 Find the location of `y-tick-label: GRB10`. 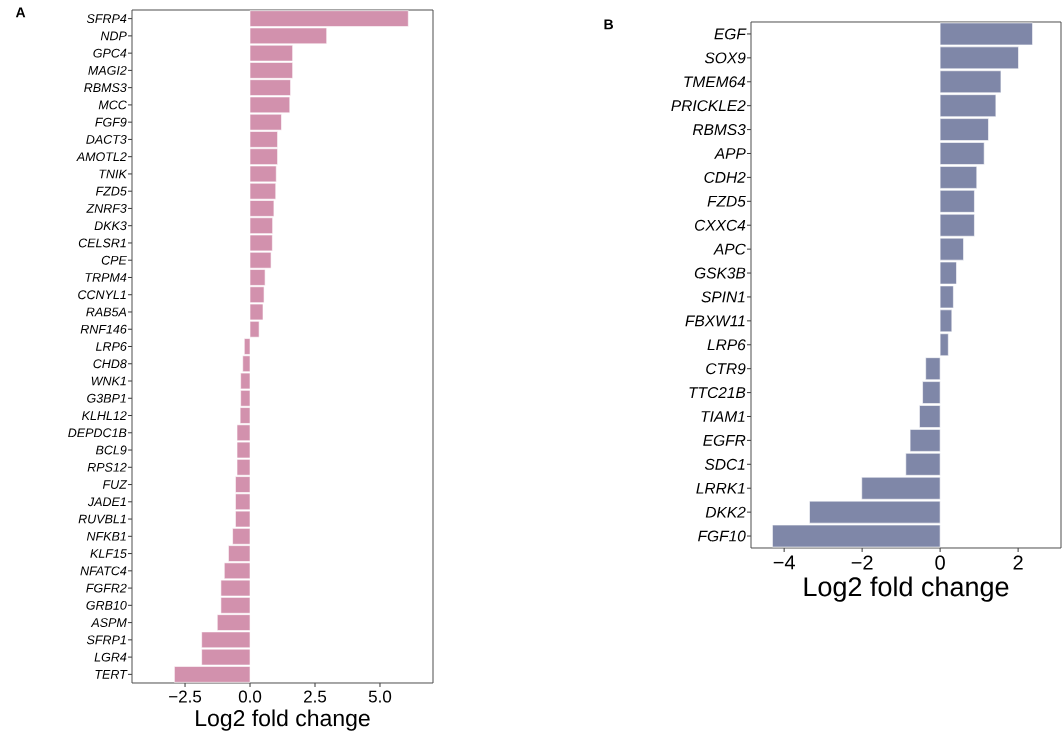

y-tick-label: GRB10 is located at coordinates (106, 605).